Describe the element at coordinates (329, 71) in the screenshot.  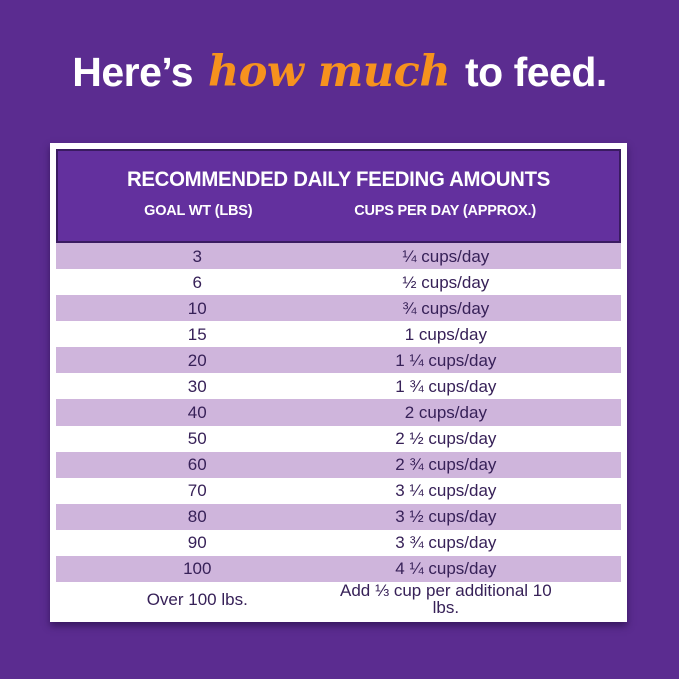
I see `heading-highlight: how much` at that location.